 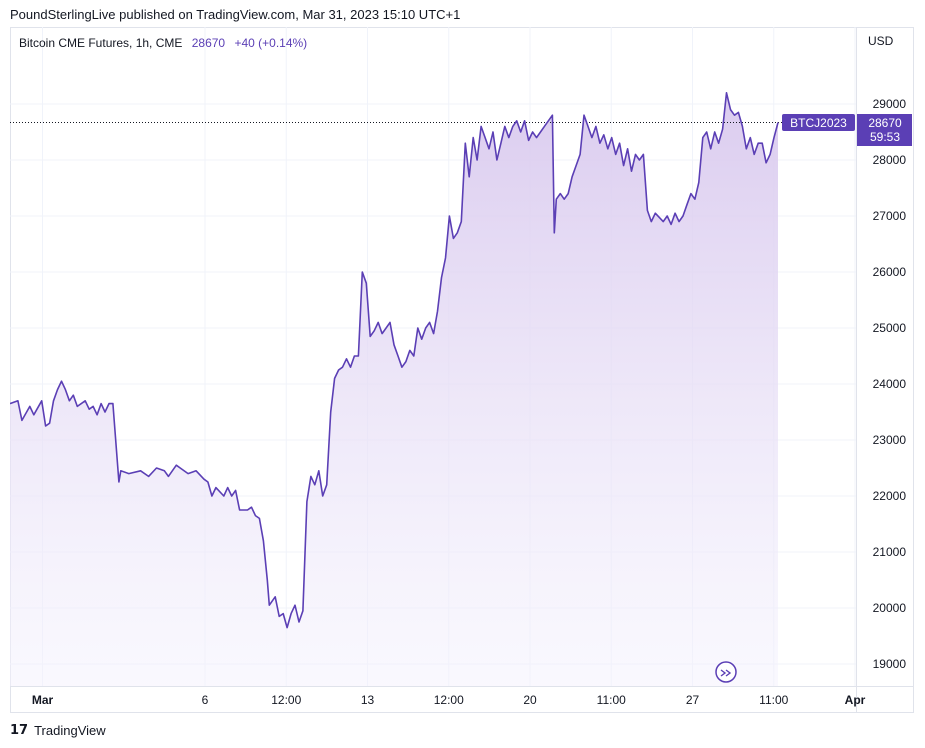 I want to click on legend-last-value: 28670, so click(x=208, y=43).